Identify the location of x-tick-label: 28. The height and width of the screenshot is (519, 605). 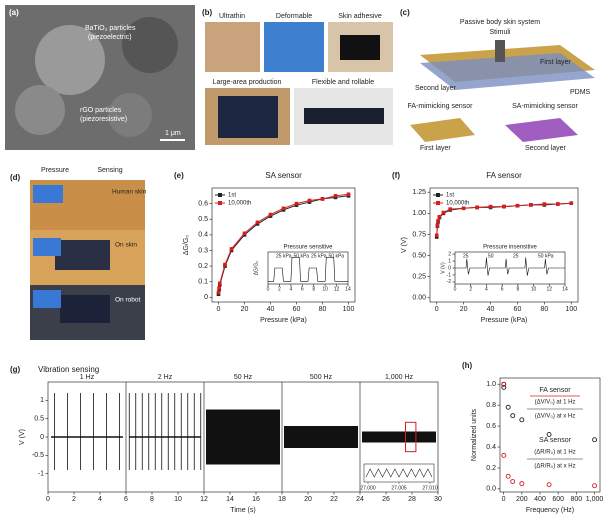
(412, 499).